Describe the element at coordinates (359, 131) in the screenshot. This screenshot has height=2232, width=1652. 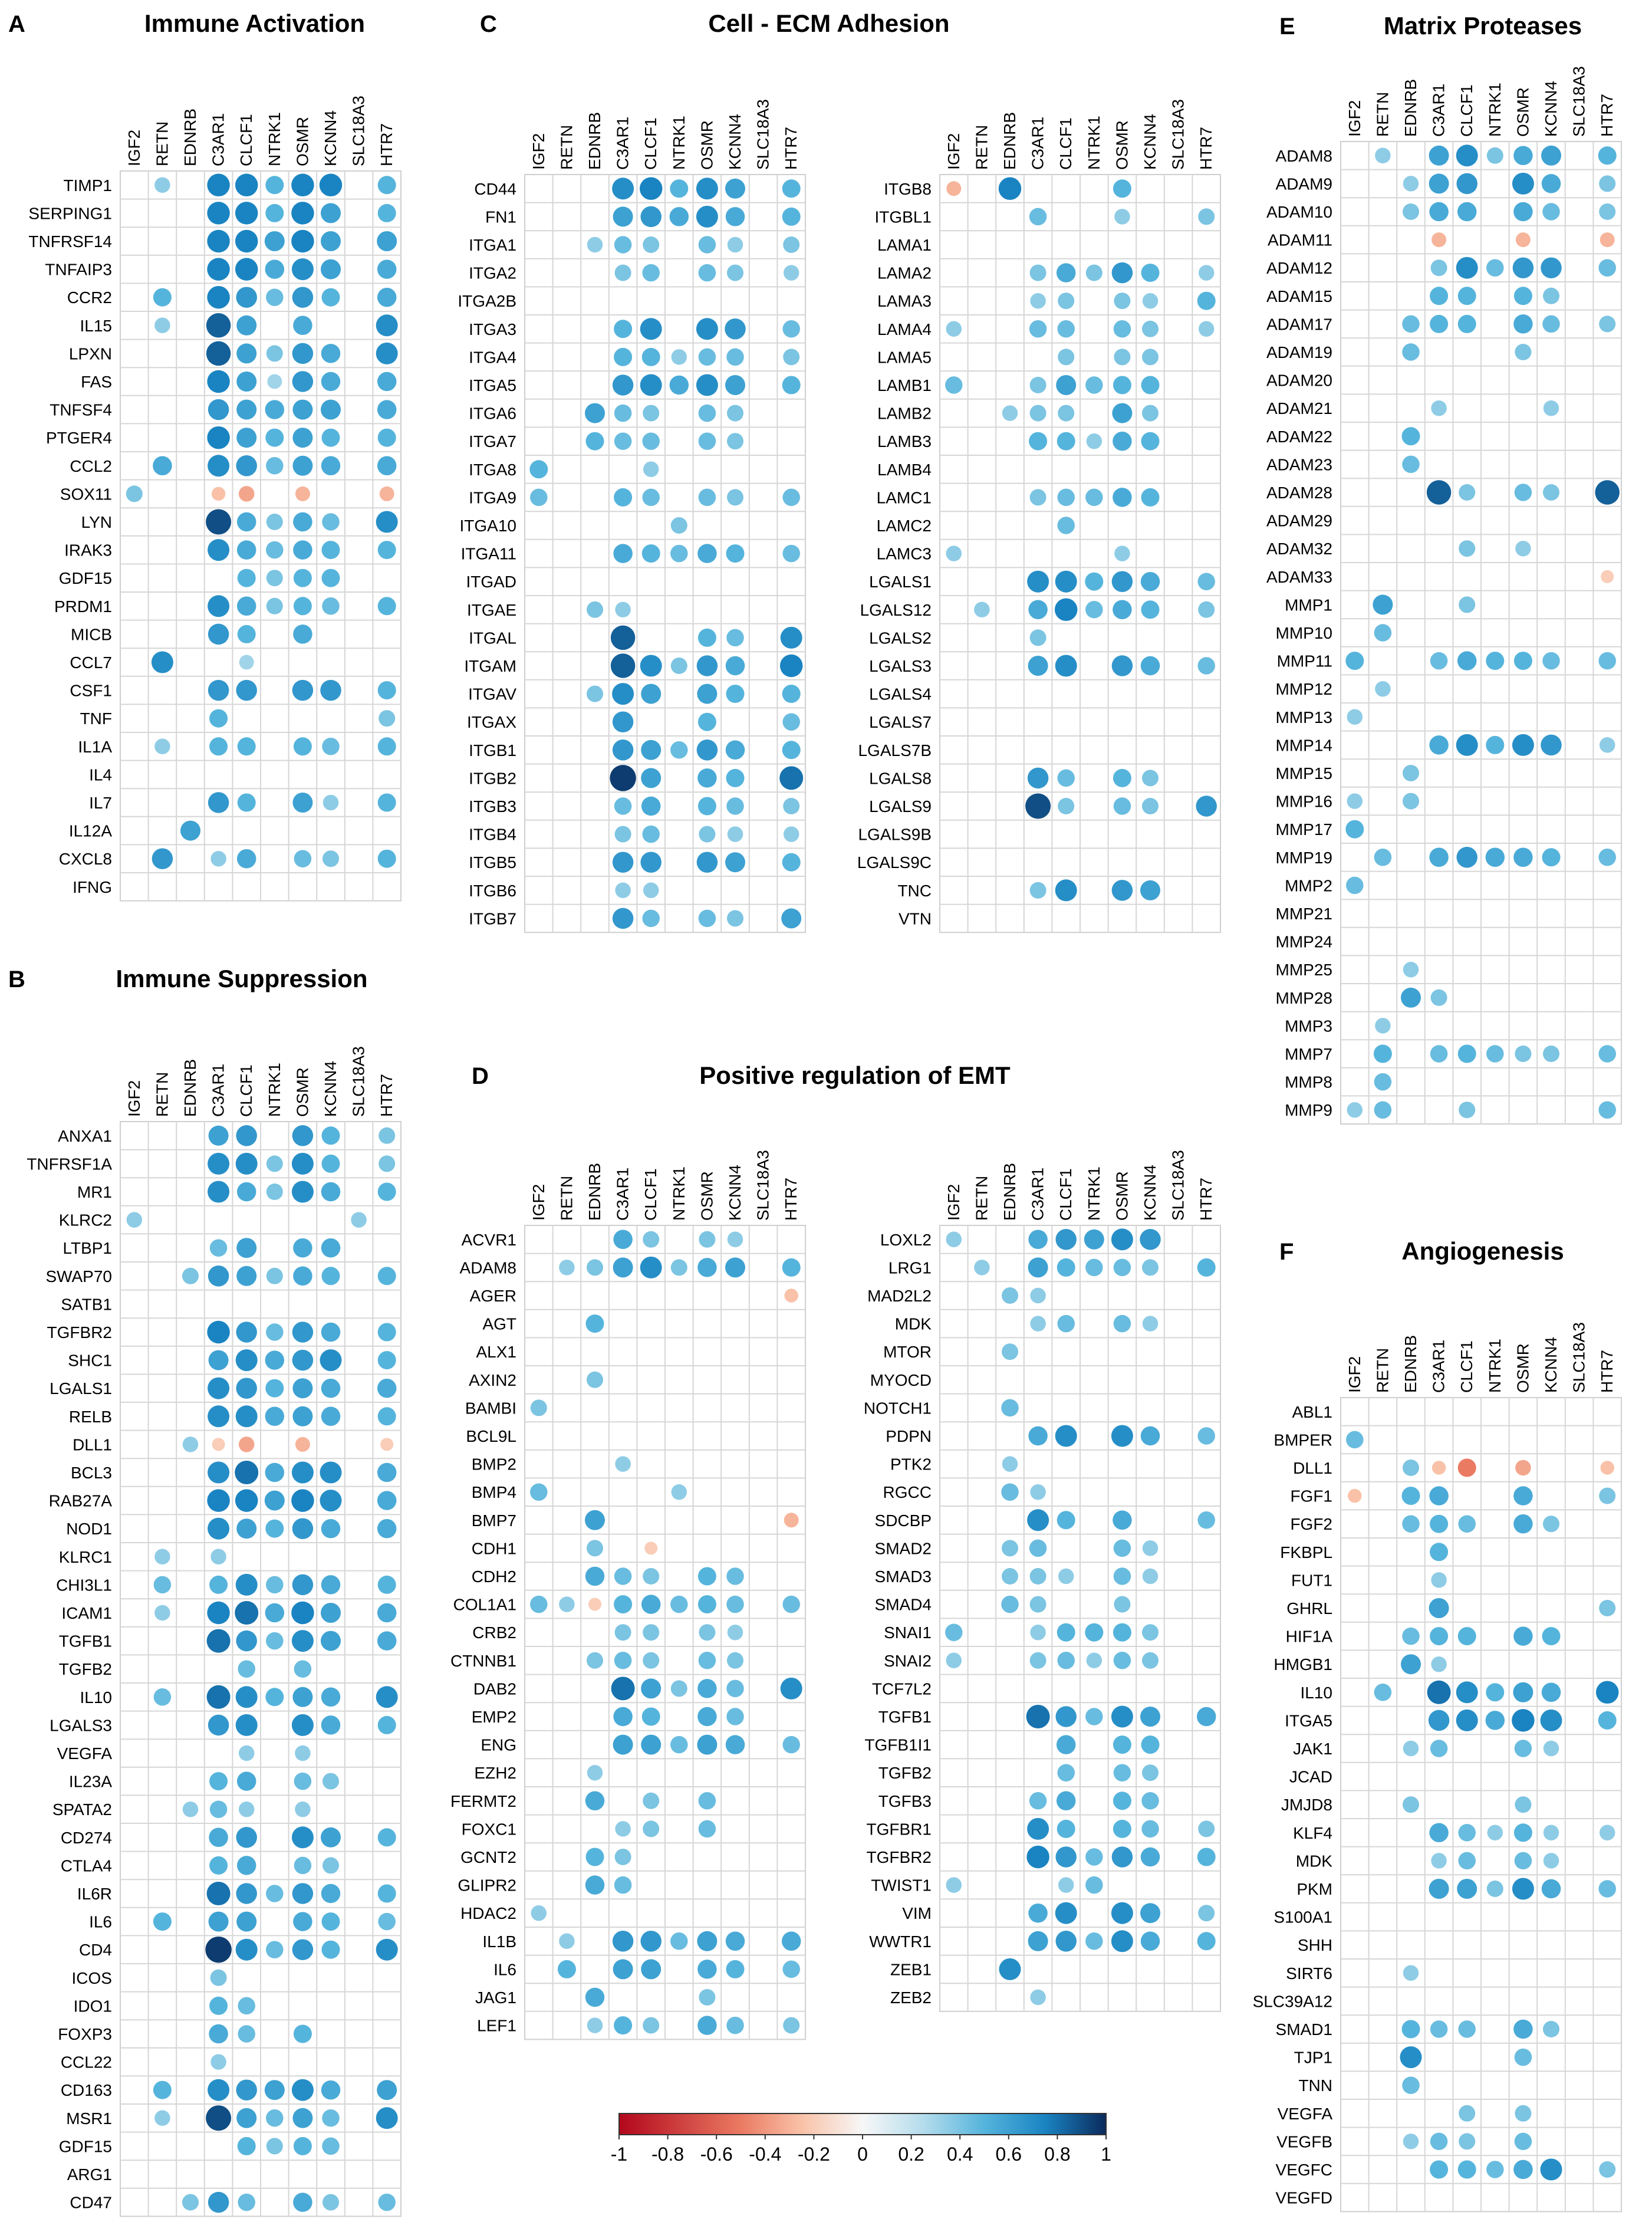
I see `column-label: SLC18A3` at that location.